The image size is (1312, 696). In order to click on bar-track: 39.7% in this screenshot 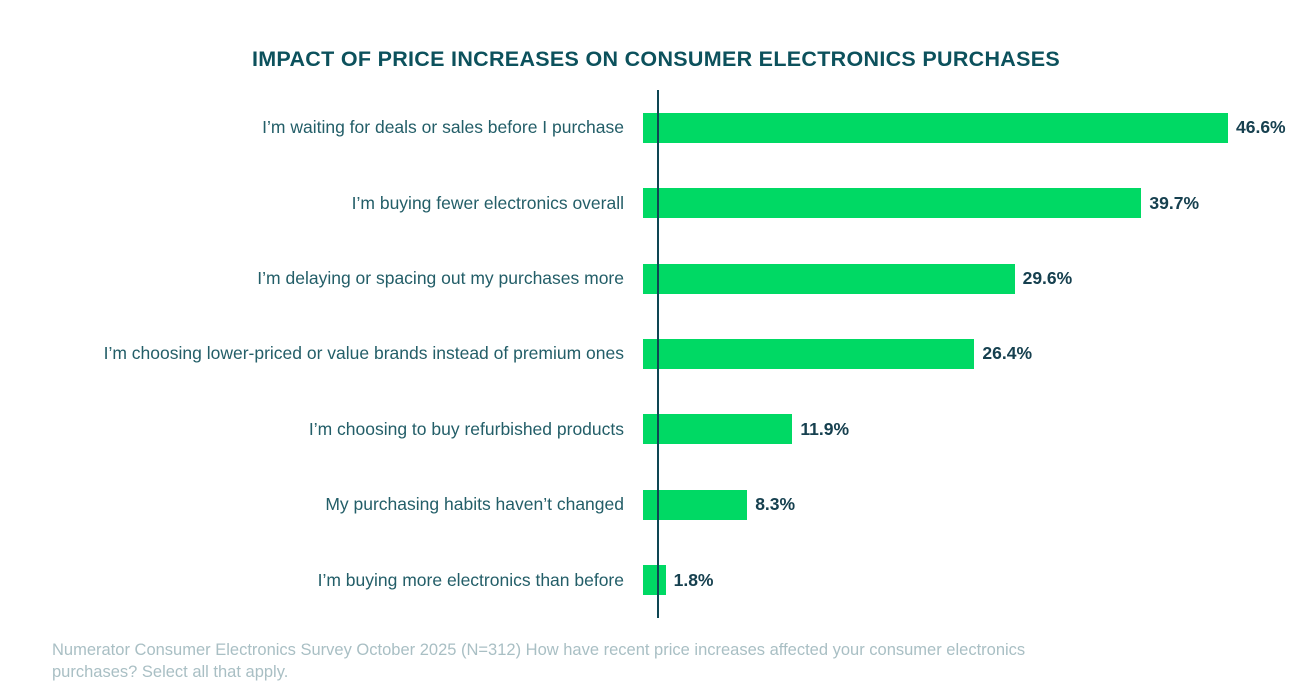, I will do `click(976, 203)`.